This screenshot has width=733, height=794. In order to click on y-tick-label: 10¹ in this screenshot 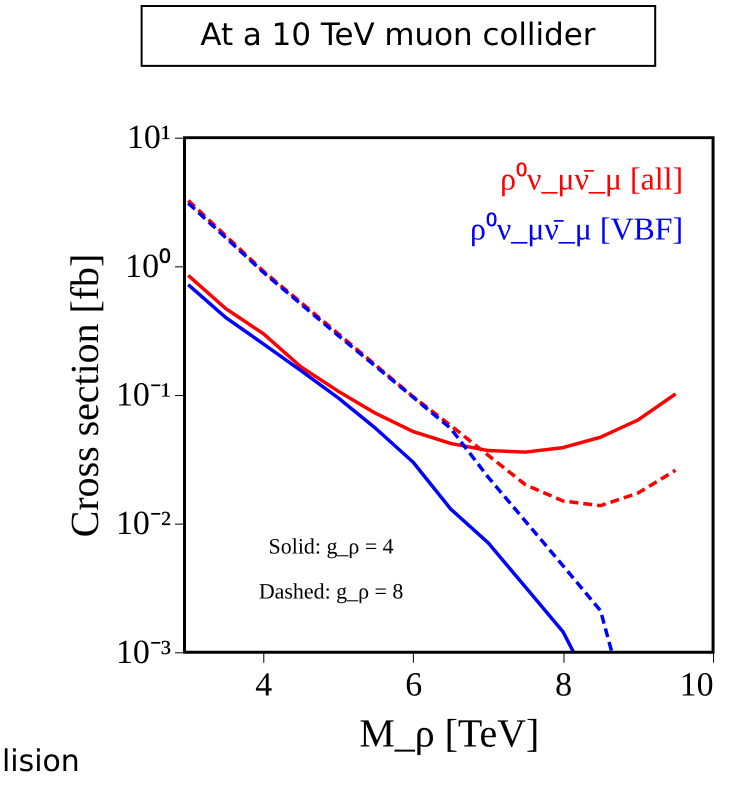, I will do `click(149, 137)`.